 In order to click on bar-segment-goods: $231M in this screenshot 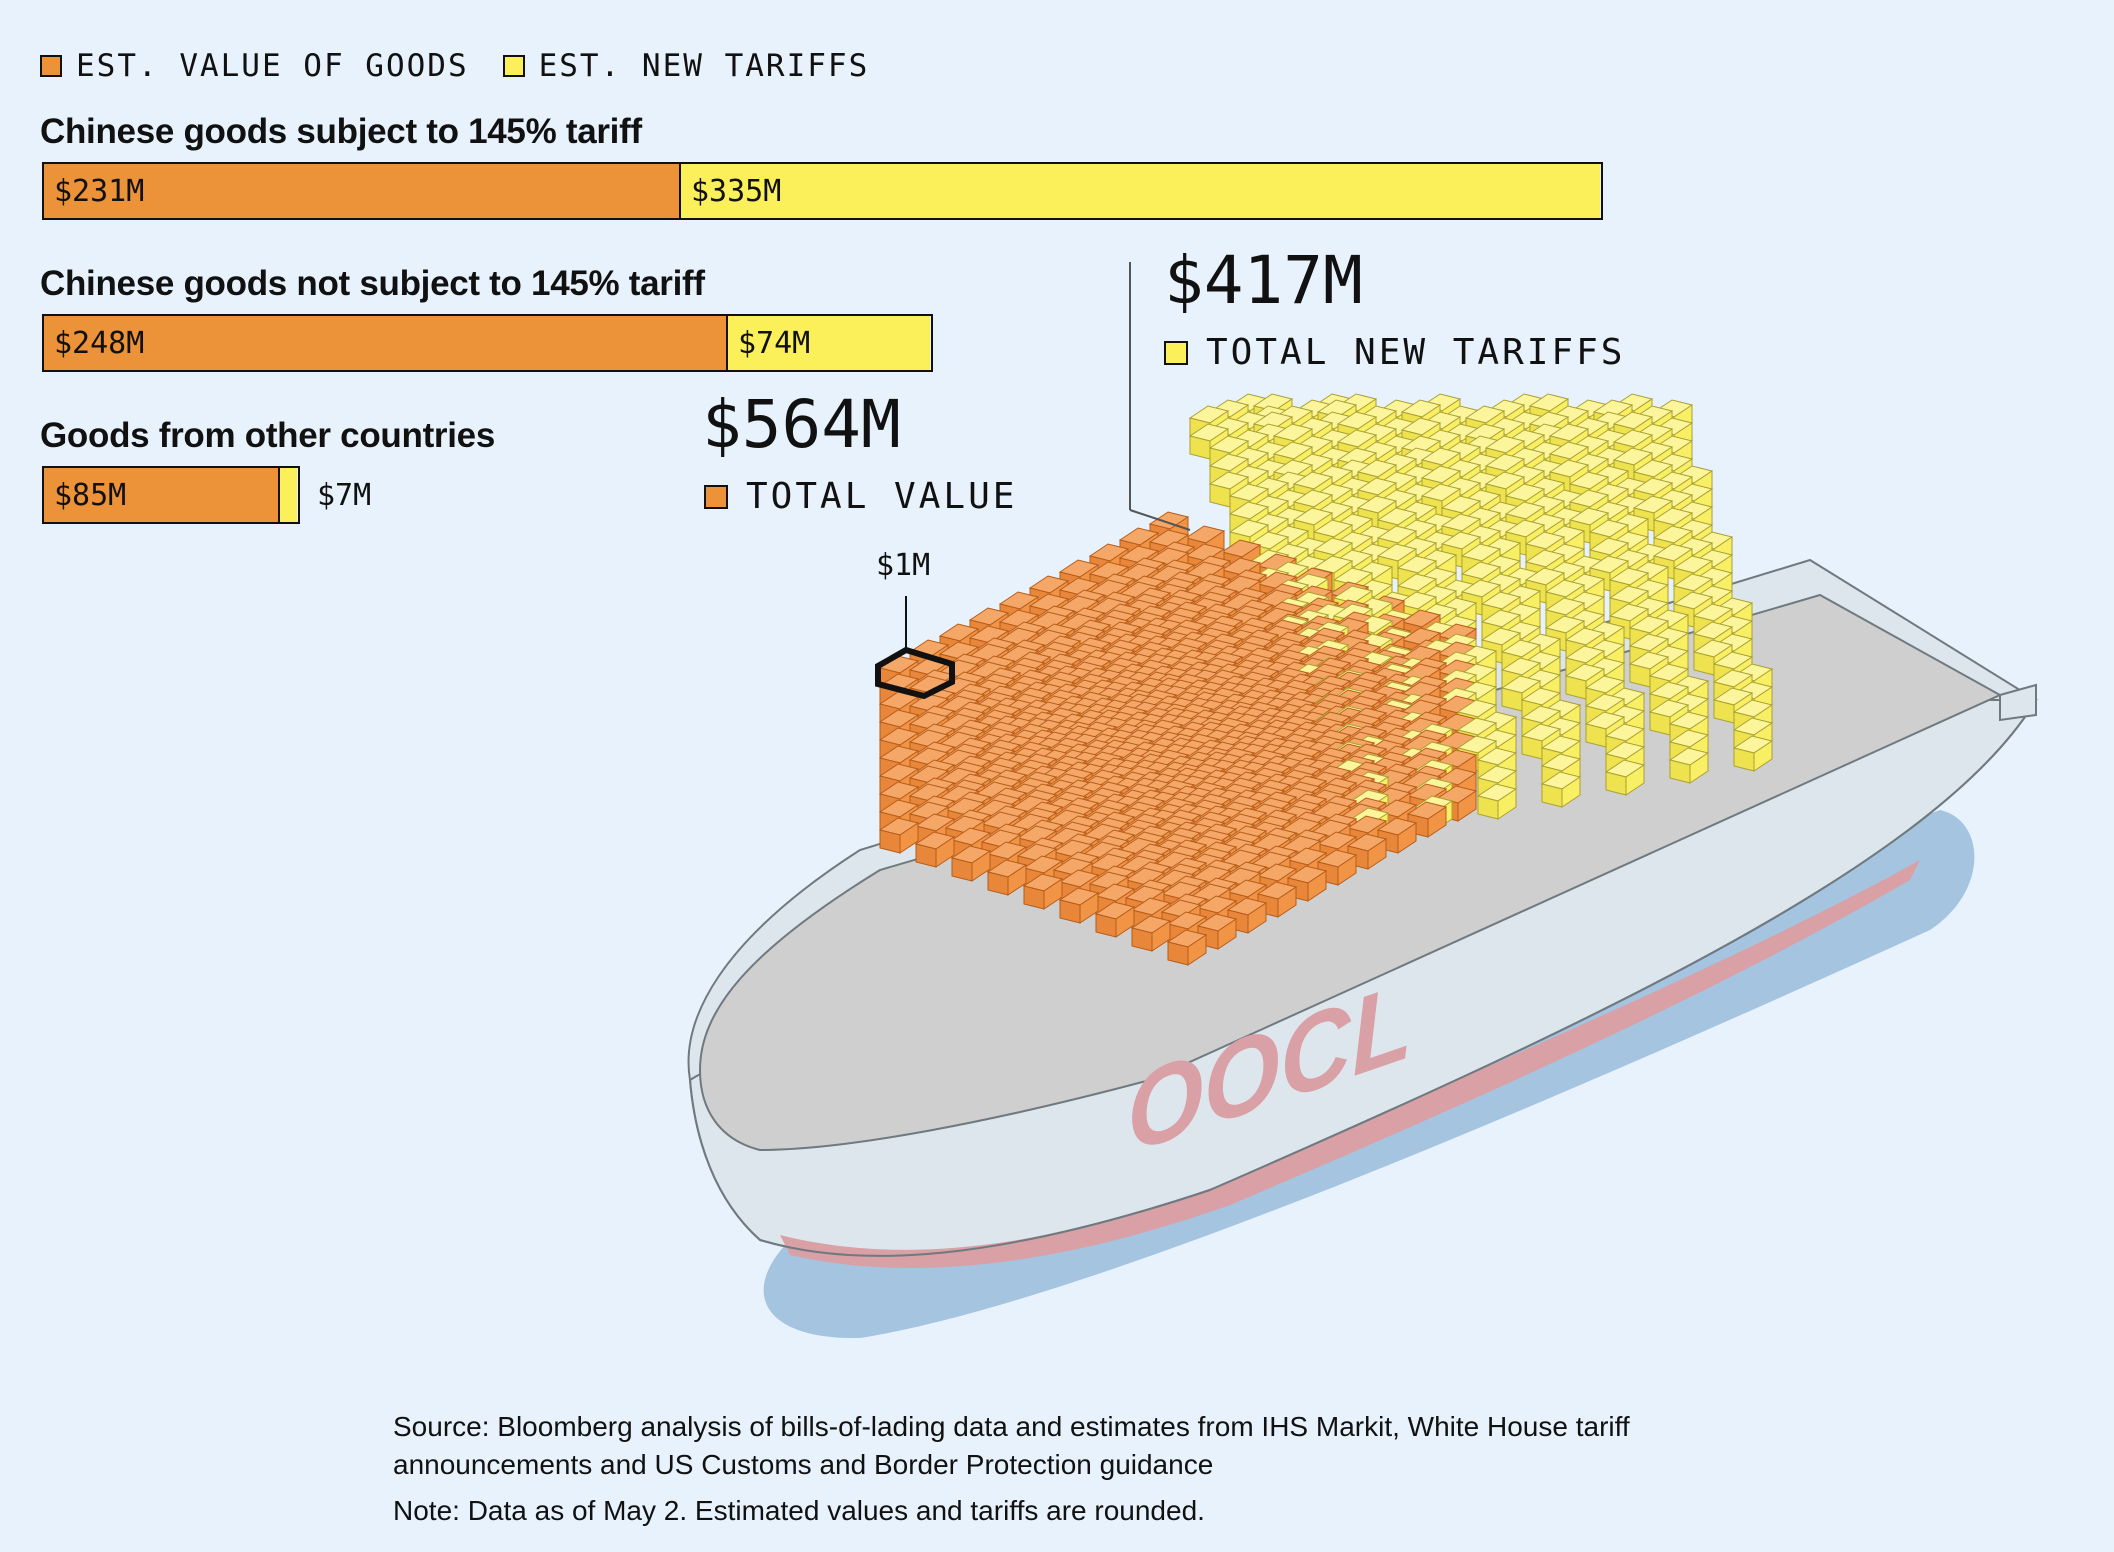, I will do `click(361, 191)`.